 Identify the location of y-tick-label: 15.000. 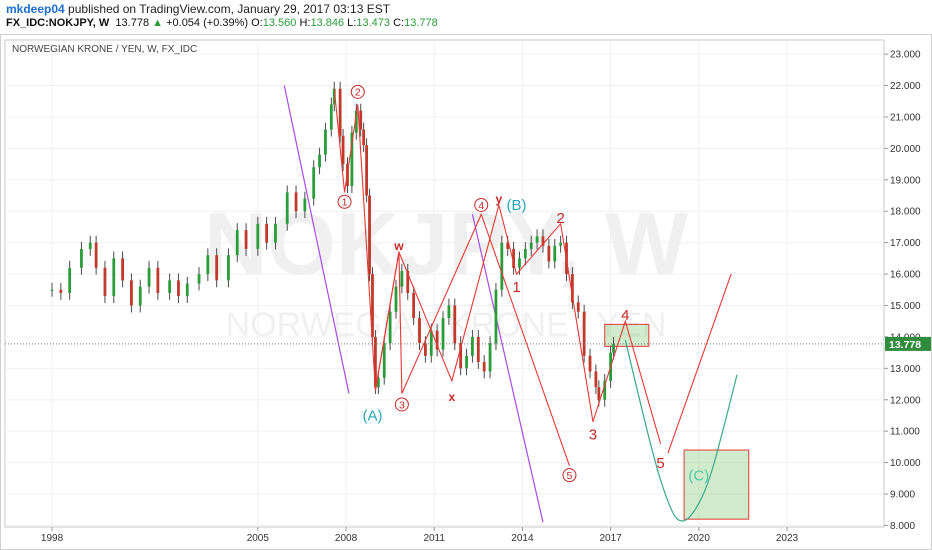
(905, 306).